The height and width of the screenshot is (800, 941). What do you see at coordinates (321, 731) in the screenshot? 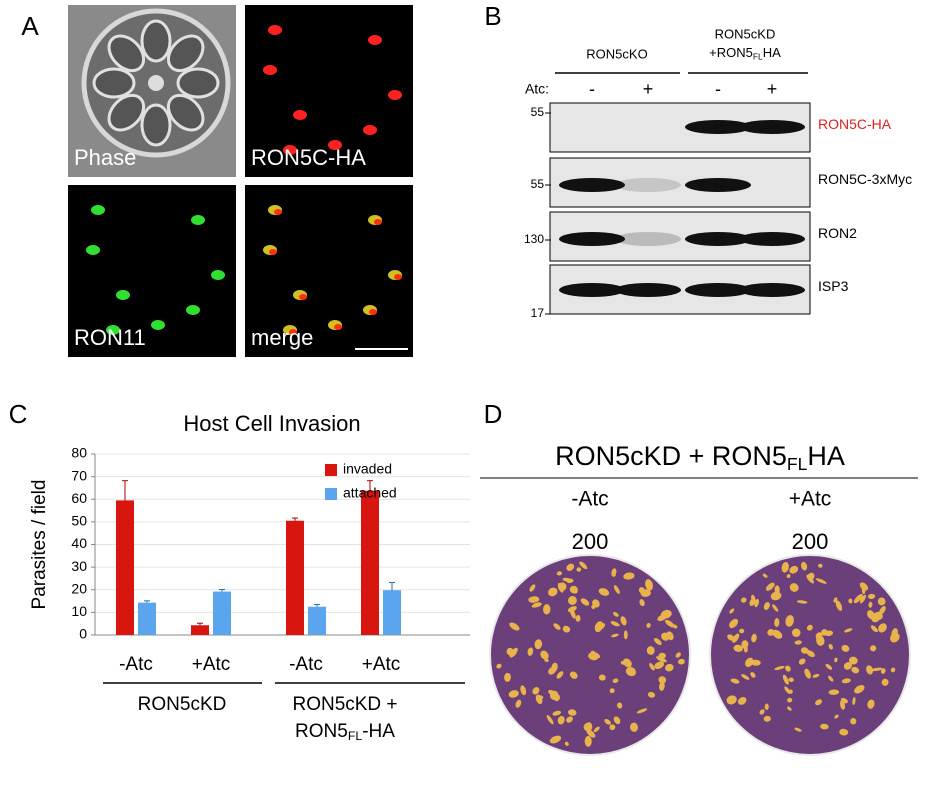
I see `text-part: RON5` at bounding box center [321, 731].